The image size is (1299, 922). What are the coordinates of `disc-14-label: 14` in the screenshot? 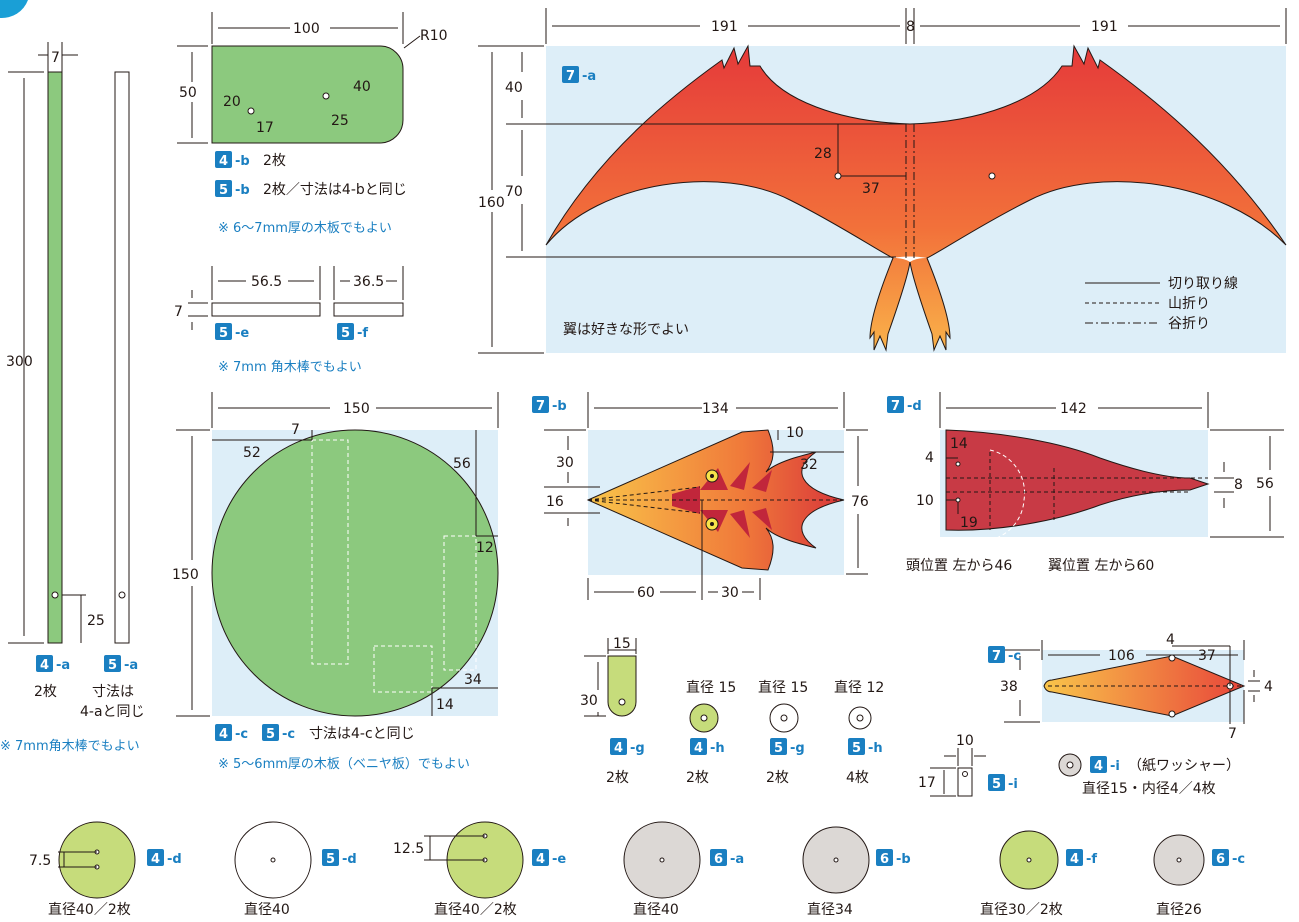 It's located at (445, 705).